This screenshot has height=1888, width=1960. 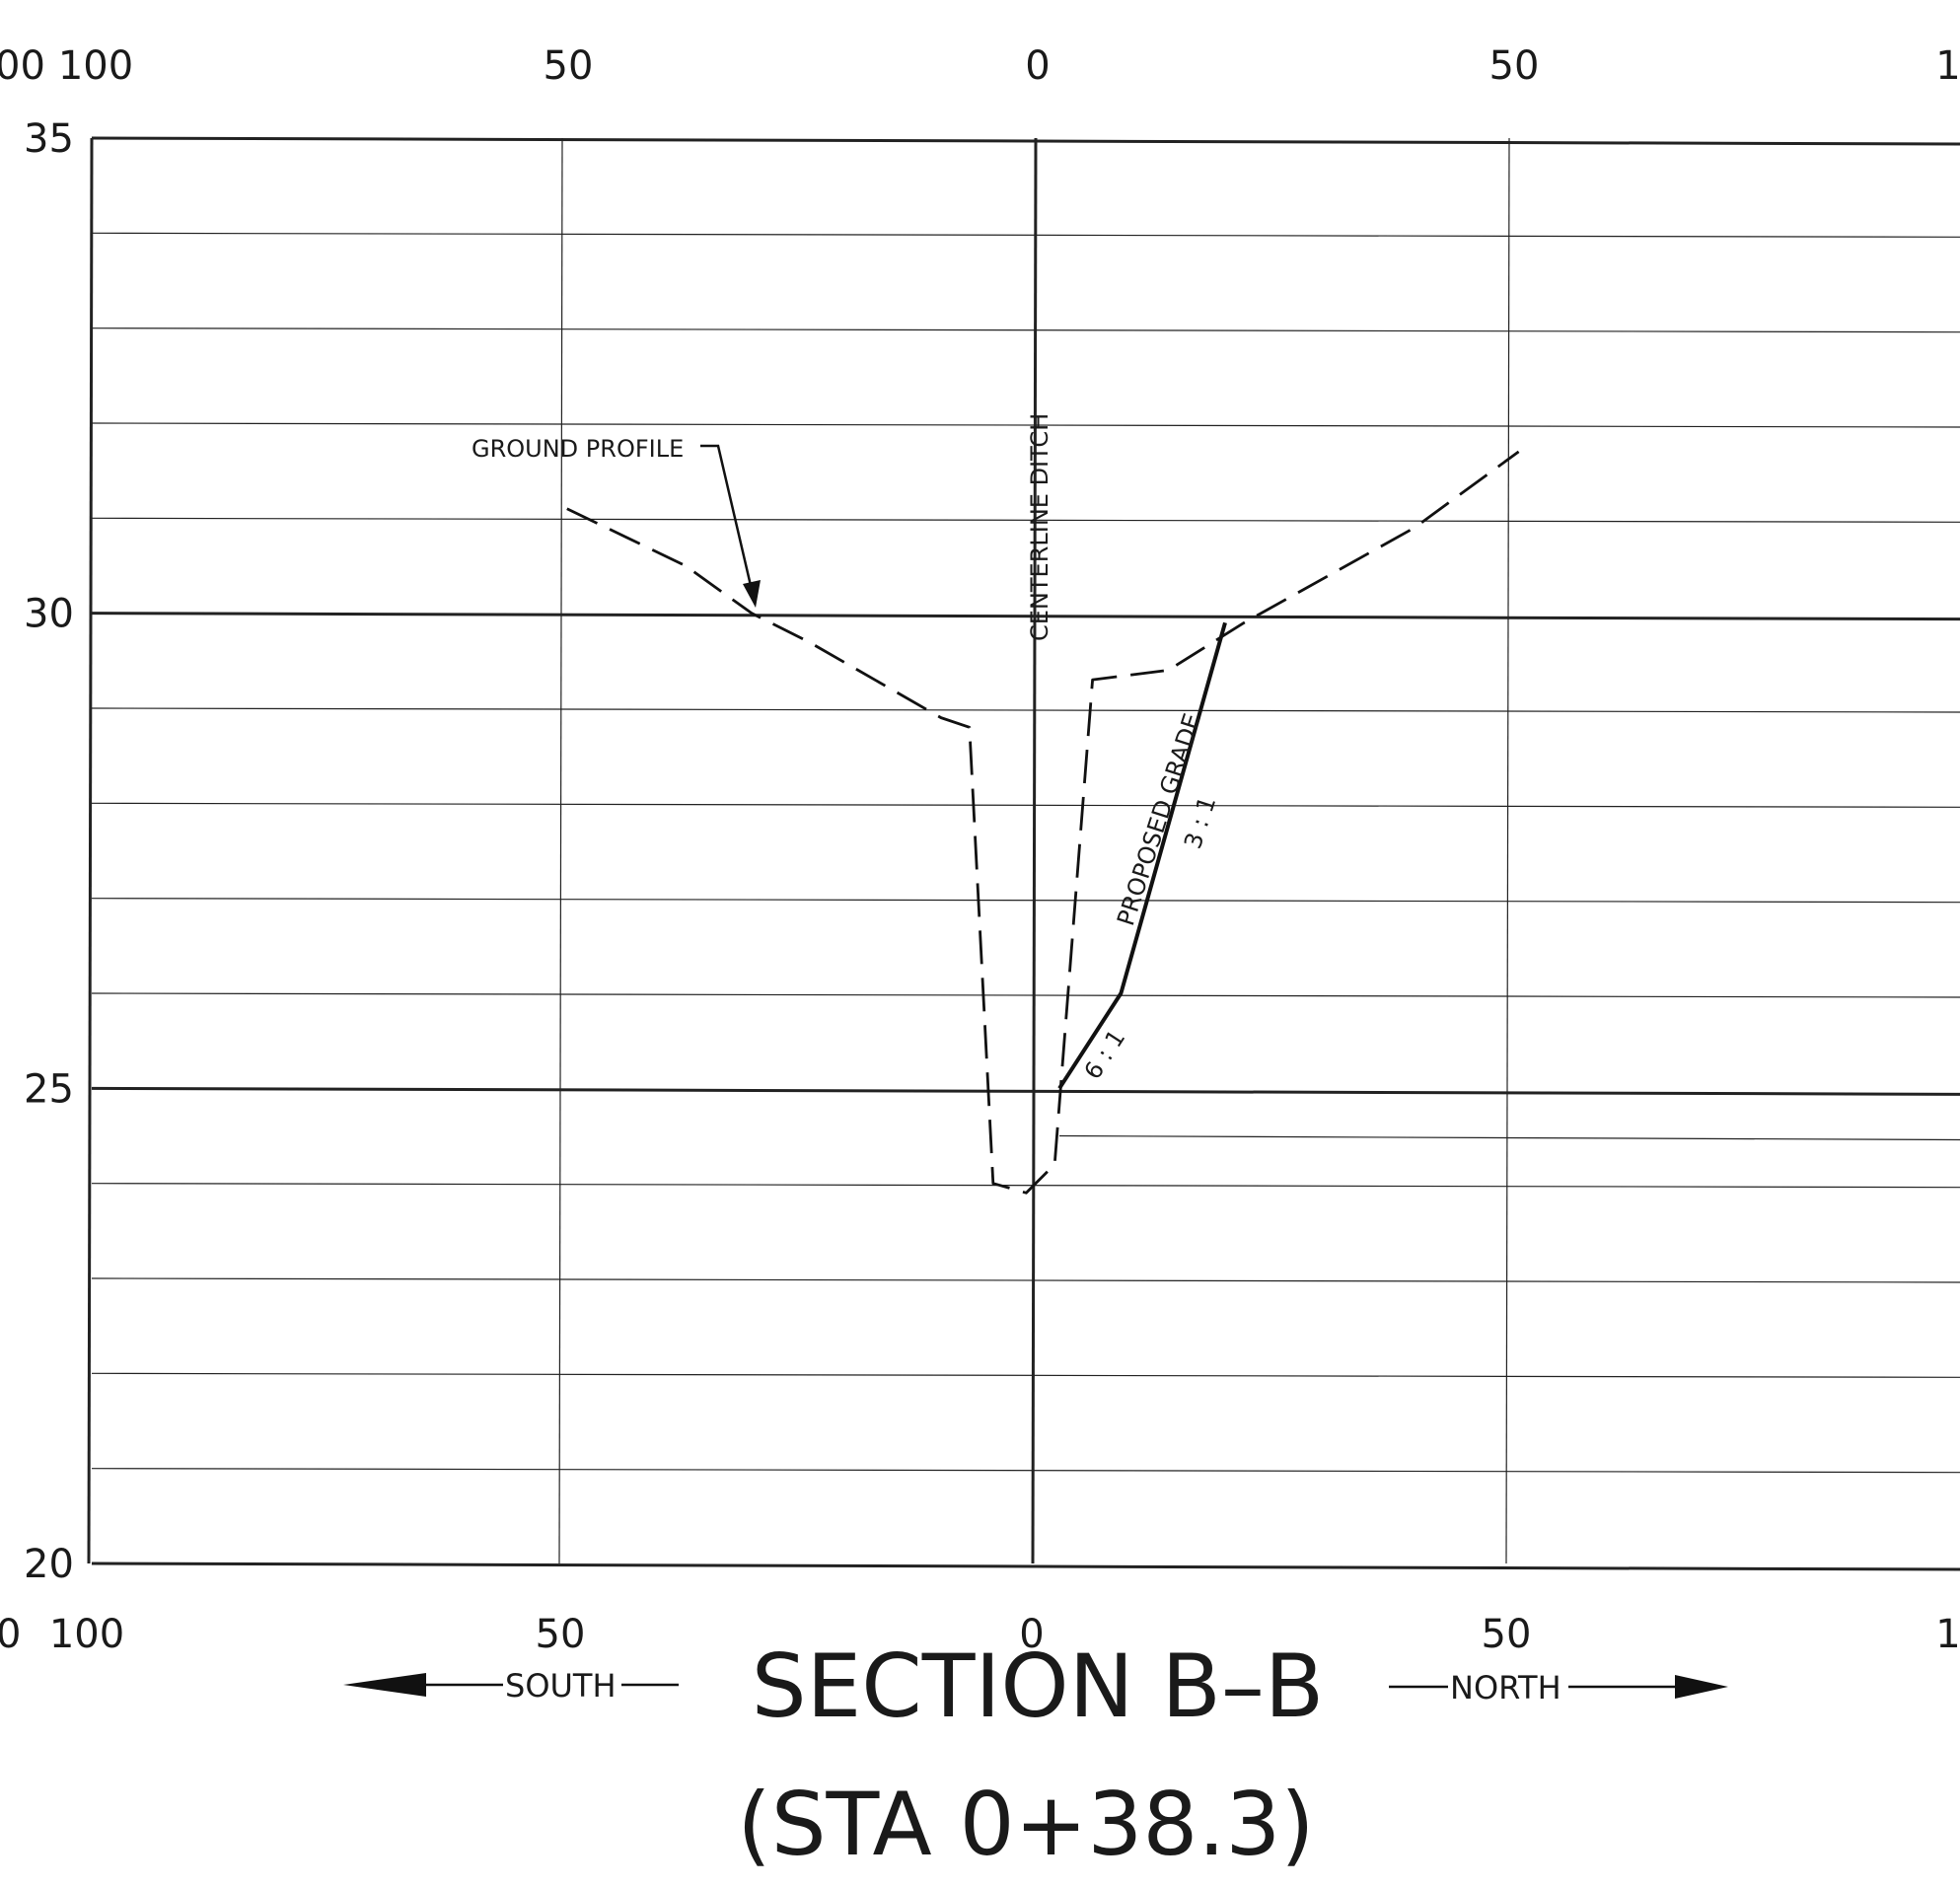 I want to click on north-label: NORTH, so click(x=1505, y=1687).